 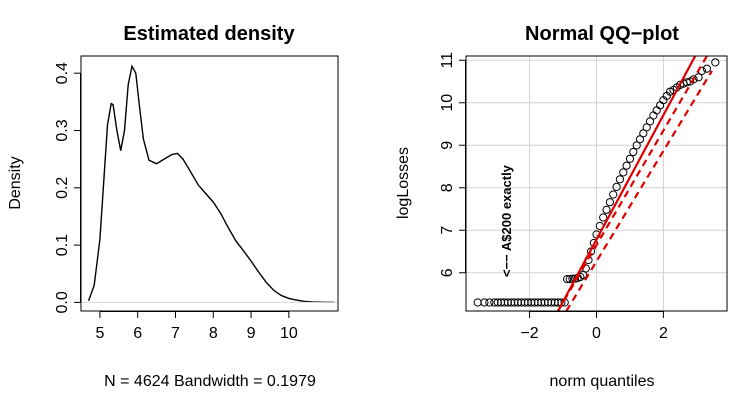 What do you see at coordinates (663, 333) in the screenshot?
I see `qq-x-tick-label-2: 2` at bounding box center [663, 333].